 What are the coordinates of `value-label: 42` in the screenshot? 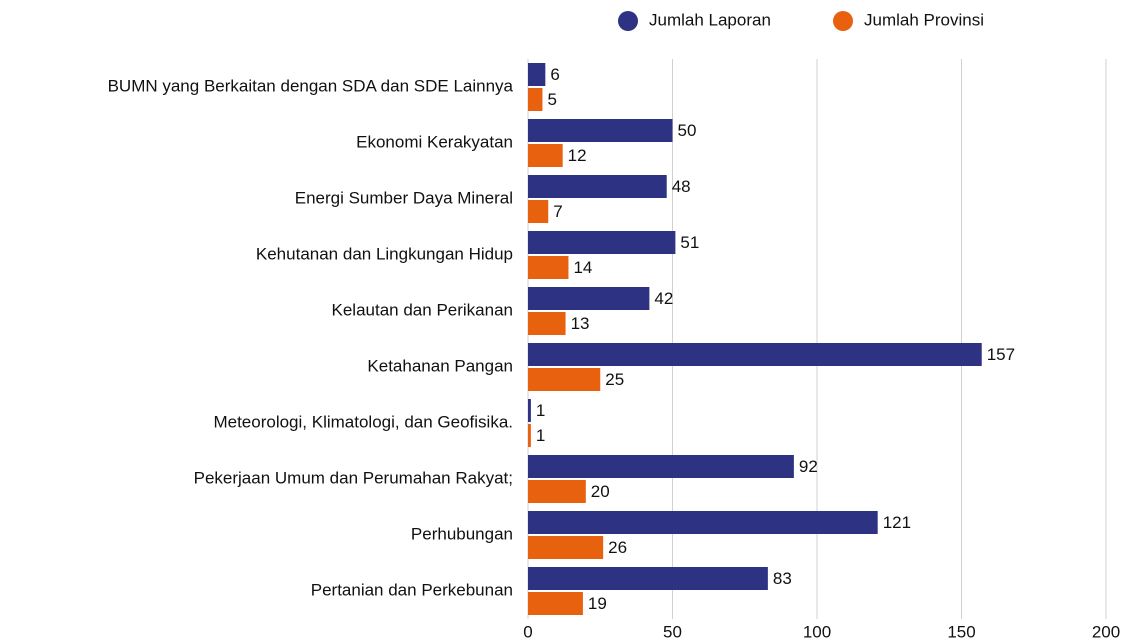 It's located at (663, 298).